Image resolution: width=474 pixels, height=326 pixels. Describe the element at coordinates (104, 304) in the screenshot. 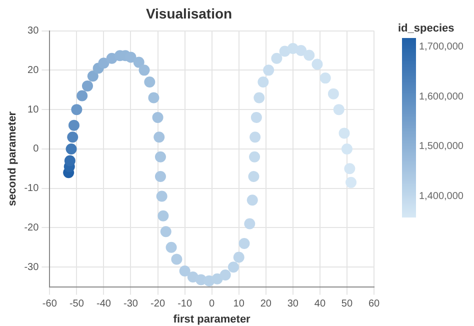

I see `x-tick-label: -40` at that location.